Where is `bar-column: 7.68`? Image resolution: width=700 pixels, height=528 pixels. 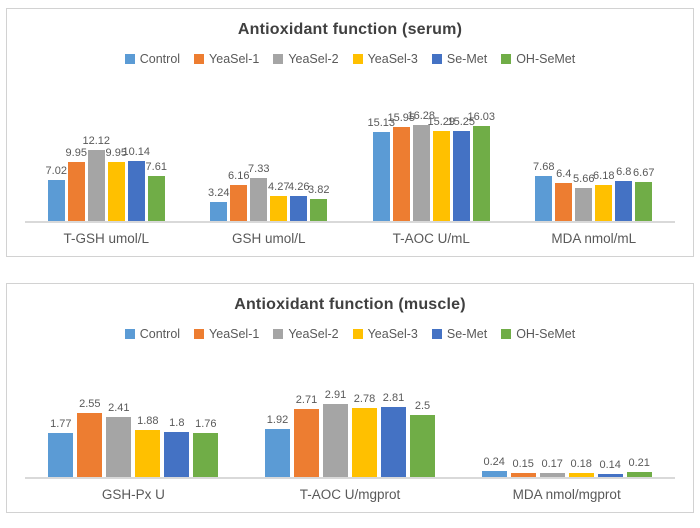 bar-column: 7.68 is located at coordinates (543, 191).